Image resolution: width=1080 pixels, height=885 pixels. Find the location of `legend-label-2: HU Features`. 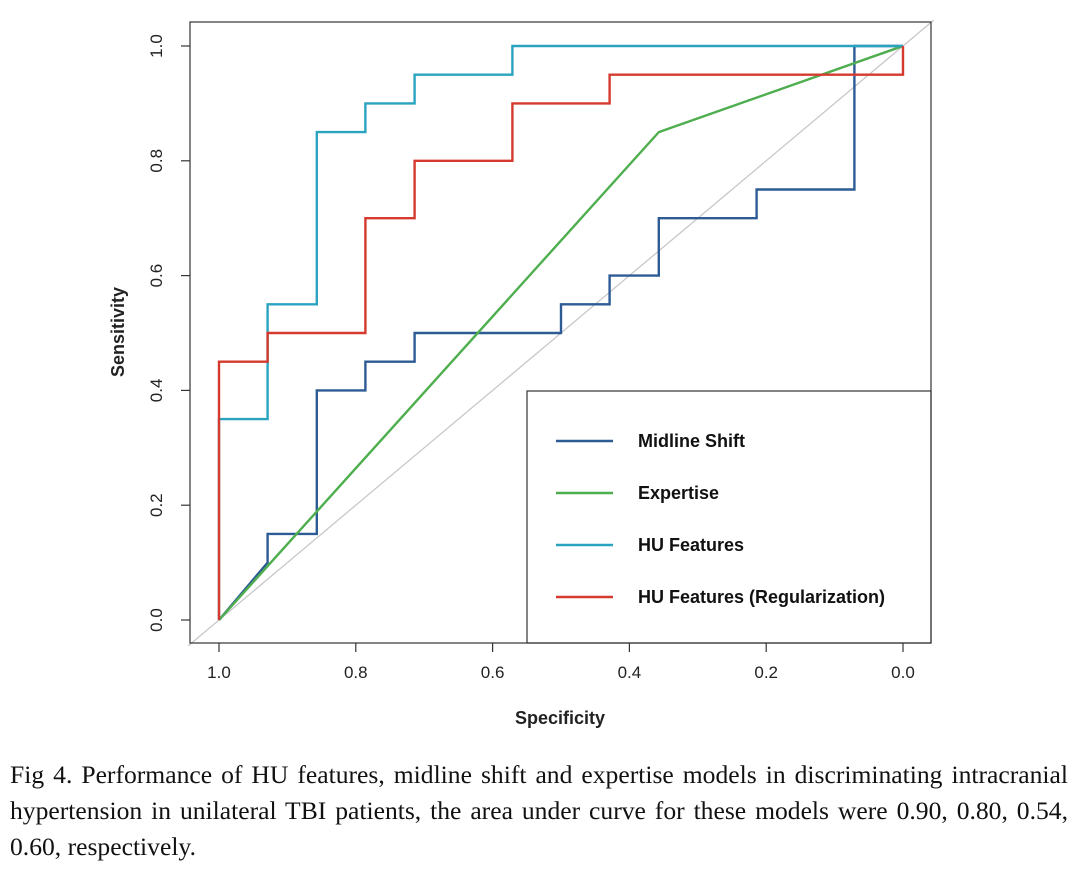

legend-label-2: HU Features is located at coordinates (691, 545).